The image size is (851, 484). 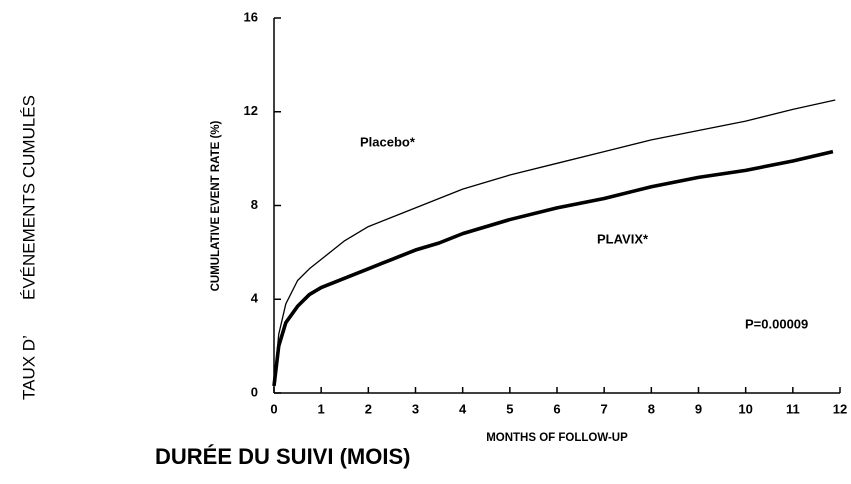 I want to click on side-label: TAUX D’, so click(x=28, y=367).